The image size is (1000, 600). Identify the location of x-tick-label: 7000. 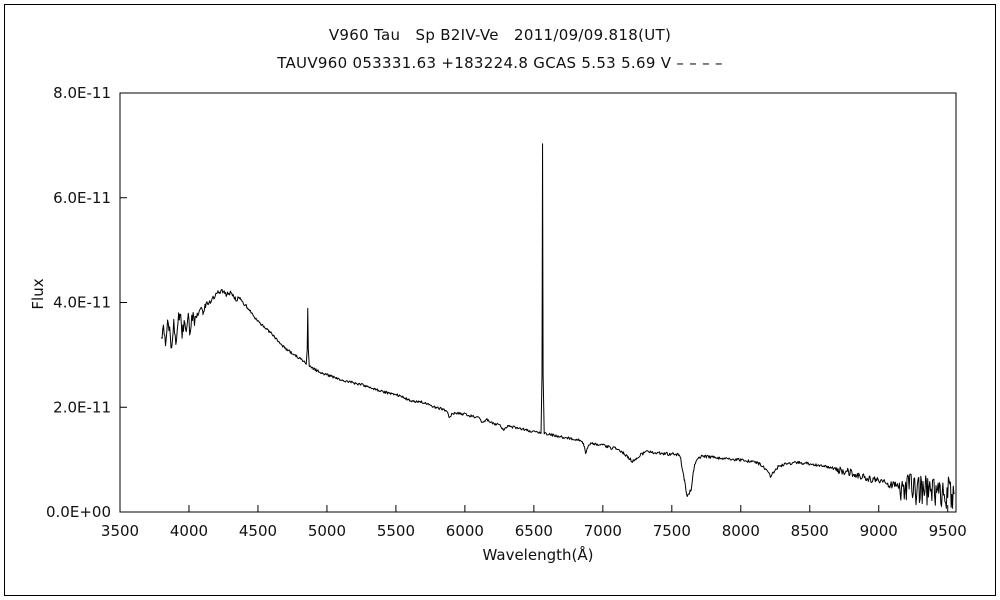
(603, 531).